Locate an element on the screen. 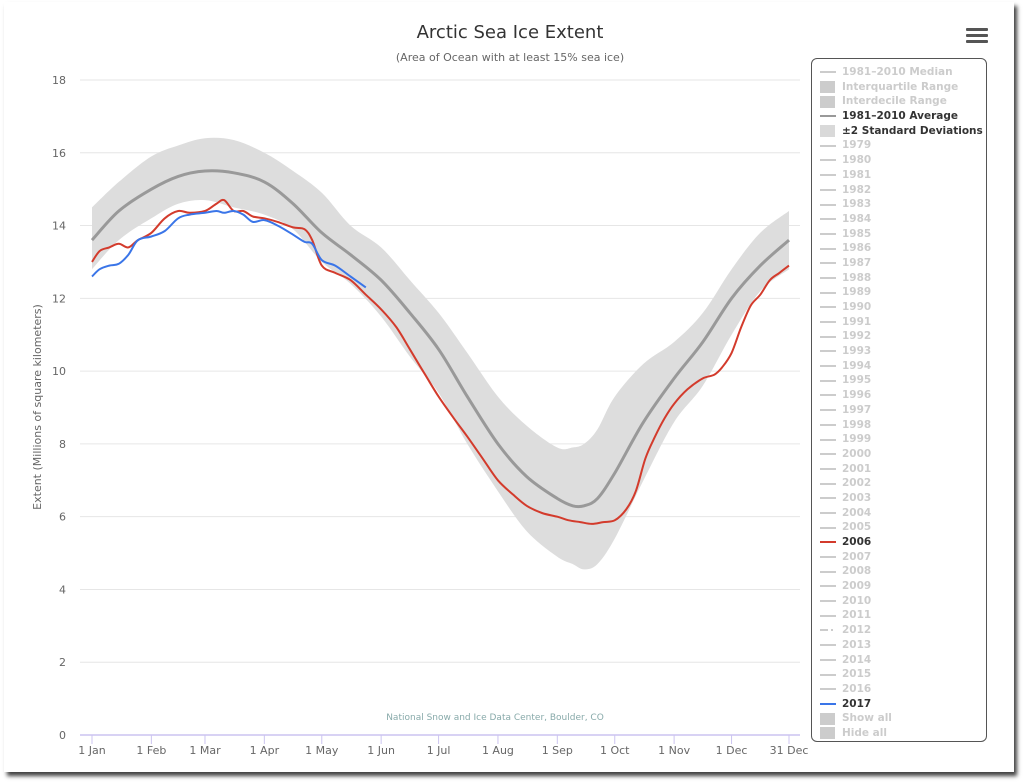  legend-symbol-dash-icon is located at coordinates (828, 630).